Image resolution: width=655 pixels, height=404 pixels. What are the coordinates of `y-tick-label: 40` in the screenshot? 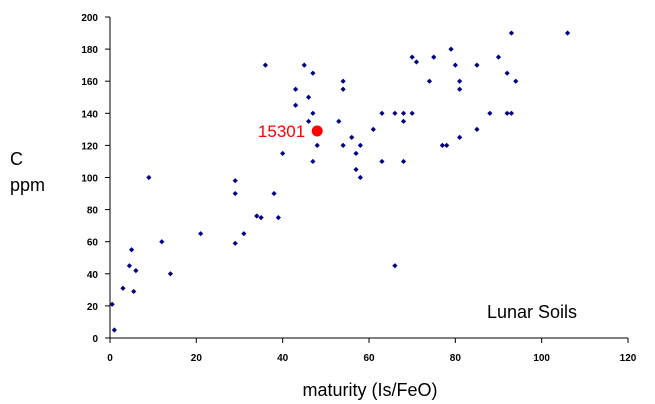 It's located at (93, 275).